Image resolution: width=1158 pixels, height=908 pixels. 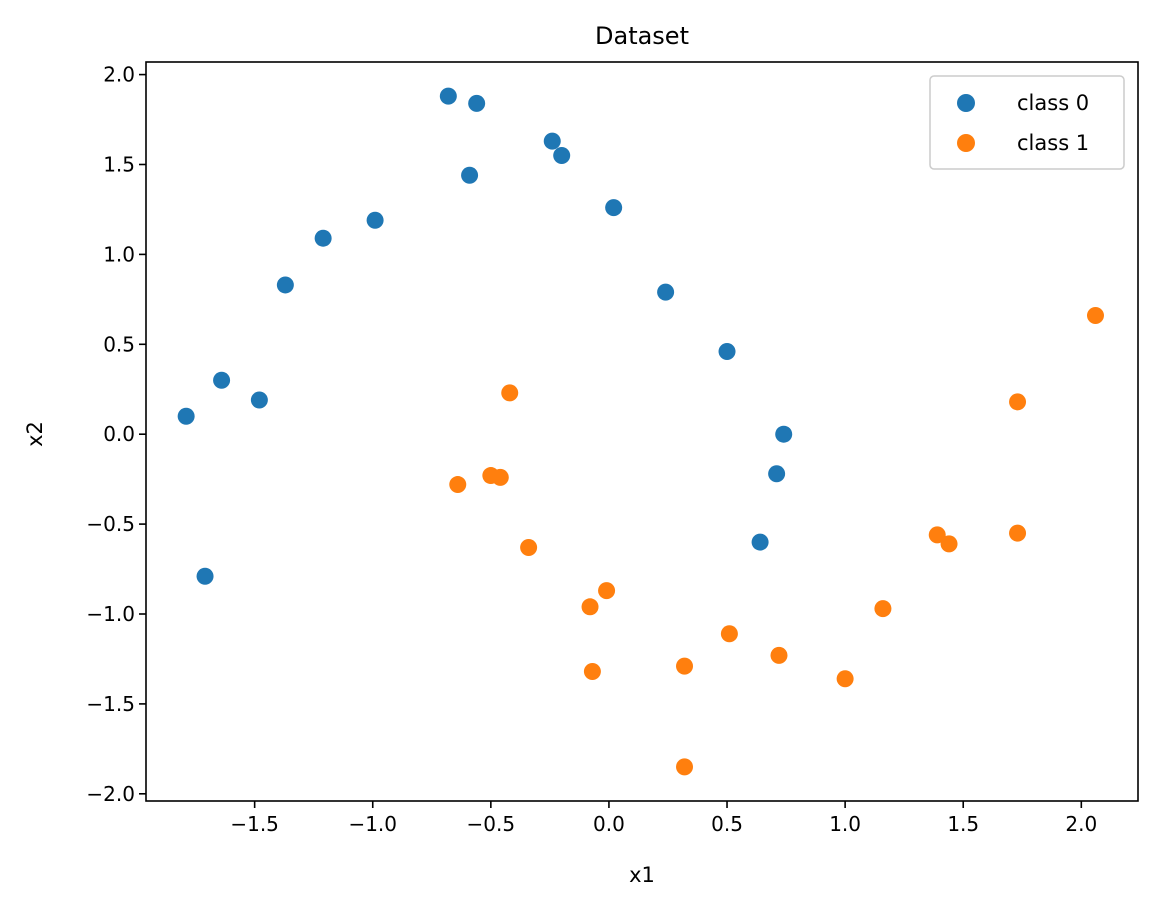 What do you see at coordinates (119, 75) in the screenshot?
I see `y-tick-label: 2.0` at bounding box center [119, 75].